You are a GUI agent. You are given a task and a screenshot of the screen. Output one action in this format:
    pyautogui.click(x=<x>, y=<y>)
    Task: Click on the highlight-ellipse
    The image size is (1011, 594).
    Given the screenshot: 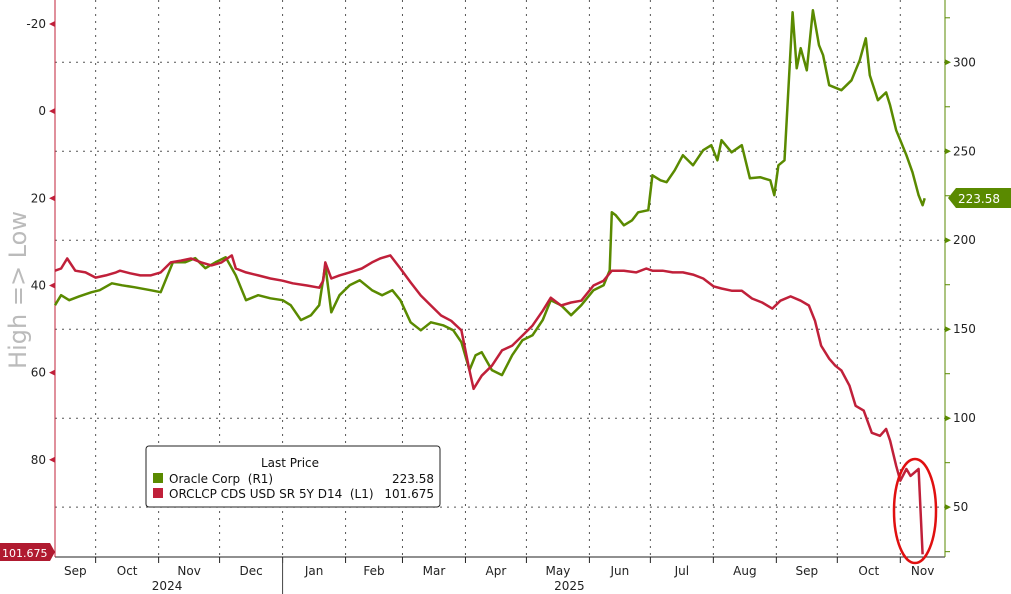 What is the action you would take?
    pyautogui.click(x=915, y=511)
    